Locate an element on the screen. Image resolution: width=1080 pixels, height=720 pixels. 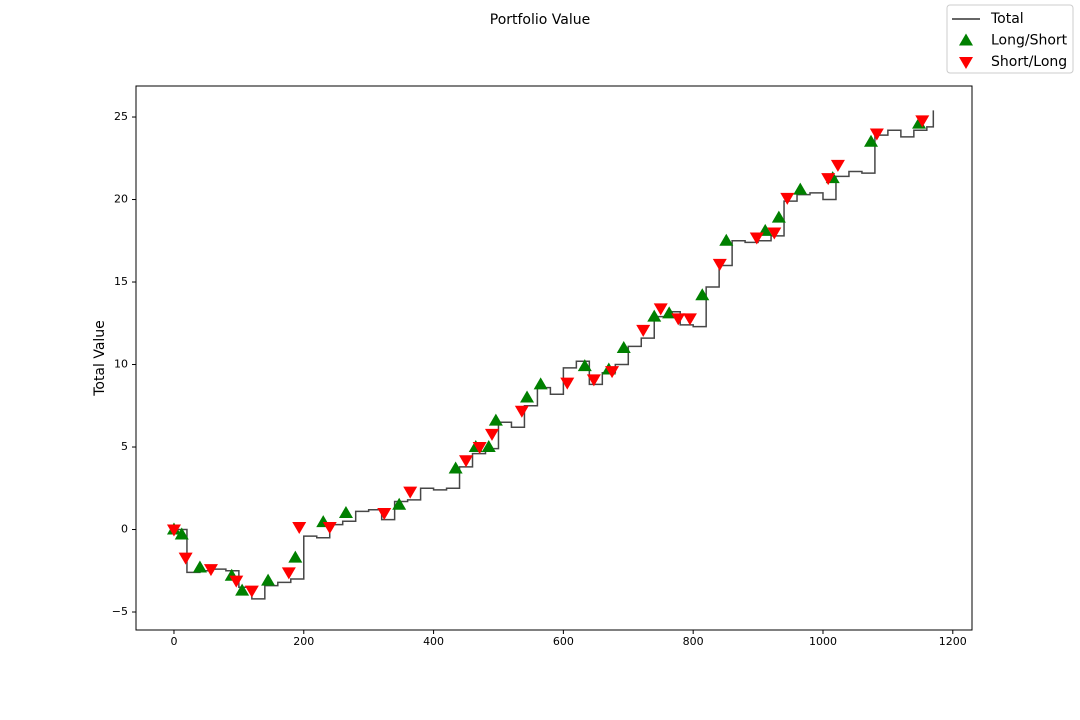
legend-box is located at coordinates (1010, 39).